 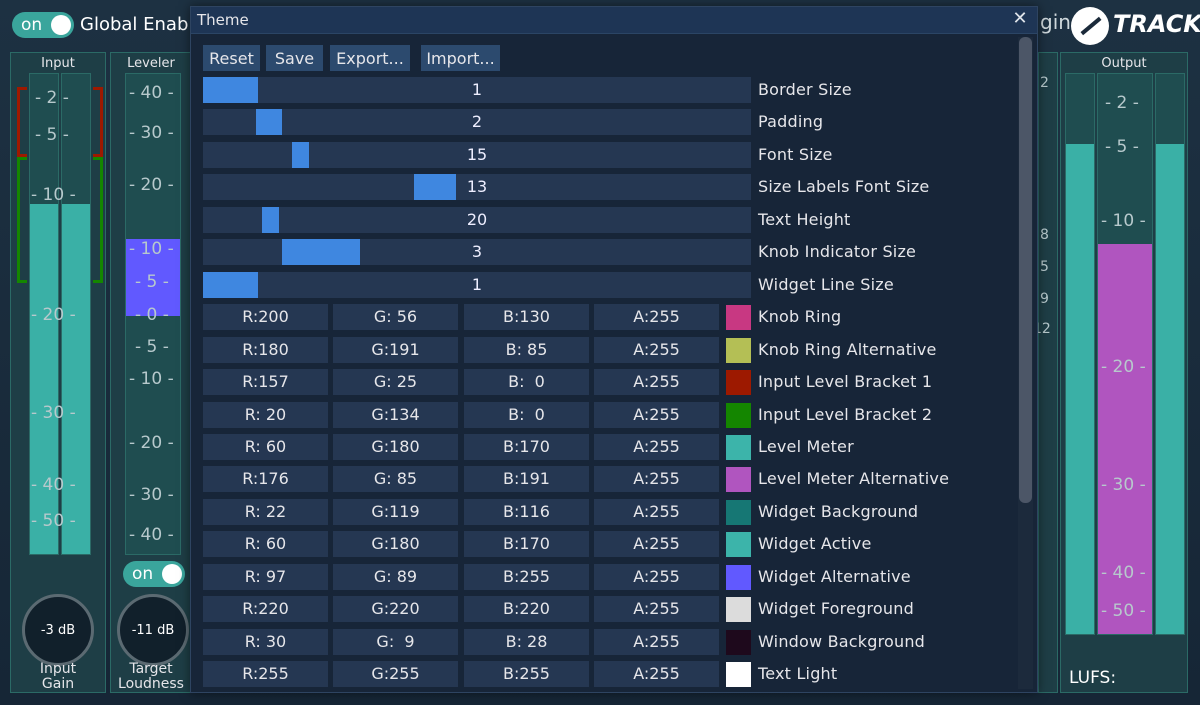 I want to click on red-channel-field: R:157, so click(x=265, y=382).